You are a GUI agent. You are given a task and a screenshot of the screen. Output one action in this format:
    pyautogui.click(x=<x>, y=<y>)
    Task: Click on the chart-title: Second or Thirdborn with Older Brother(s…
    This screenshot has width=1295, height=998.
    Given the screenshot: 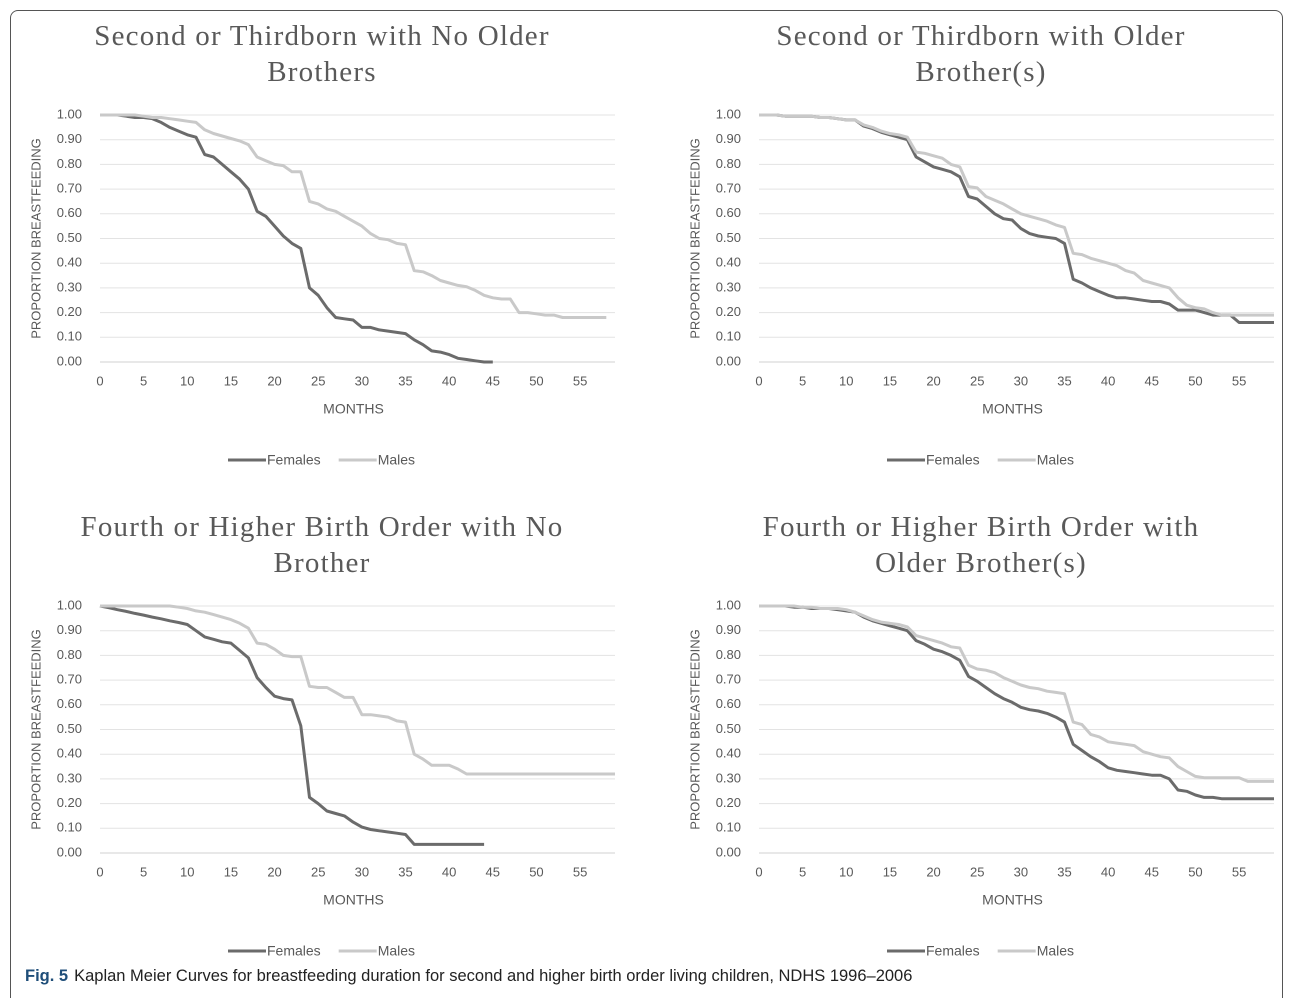 What is the action you would take?
    pyautogui.click(x=981, y=54)
    